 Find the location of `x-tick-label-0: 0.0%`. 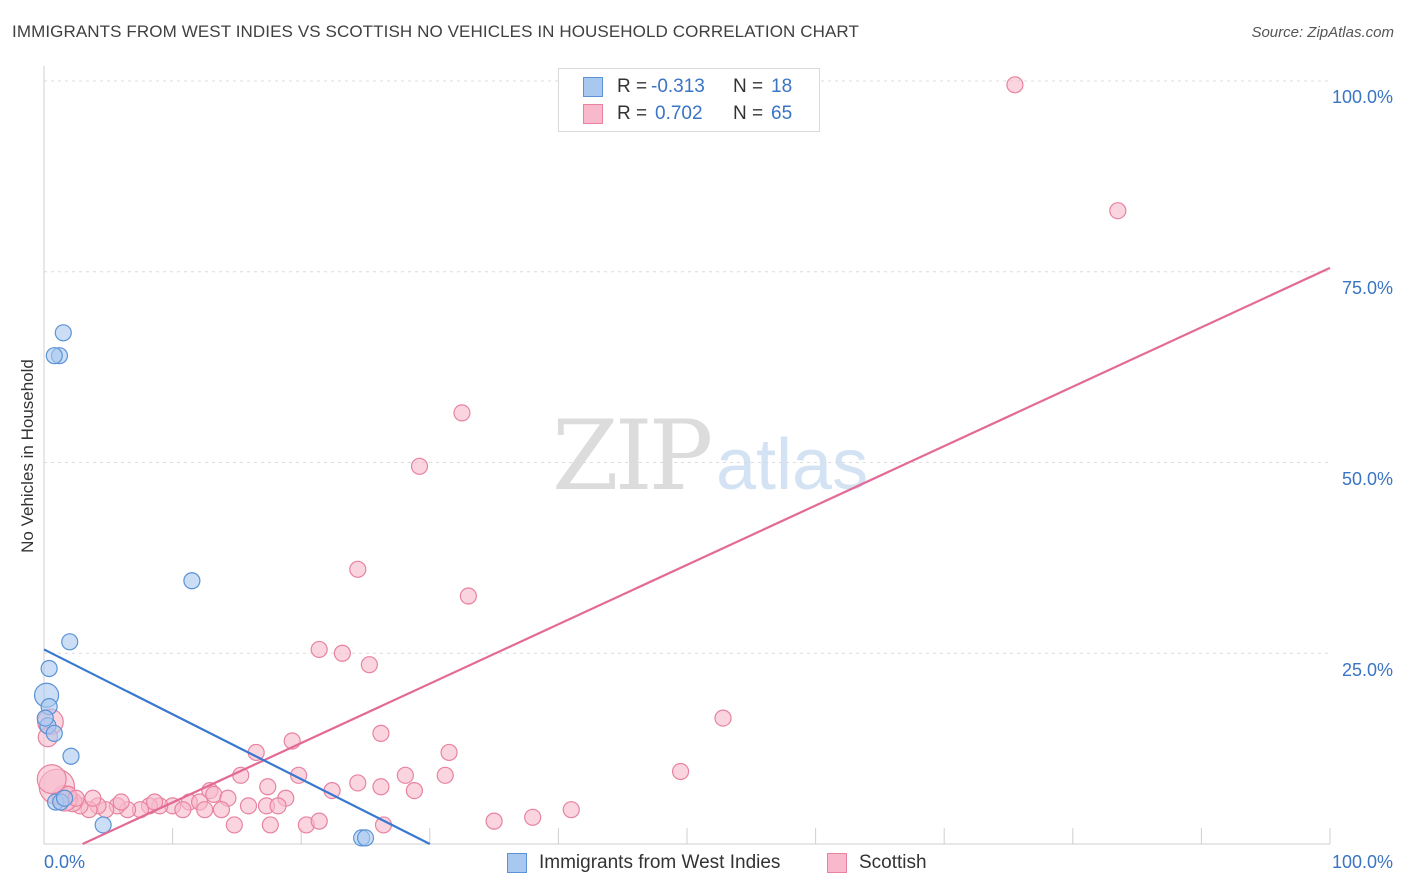

x-tick-label-0: 0.0% is located at coordinates (65, 862).